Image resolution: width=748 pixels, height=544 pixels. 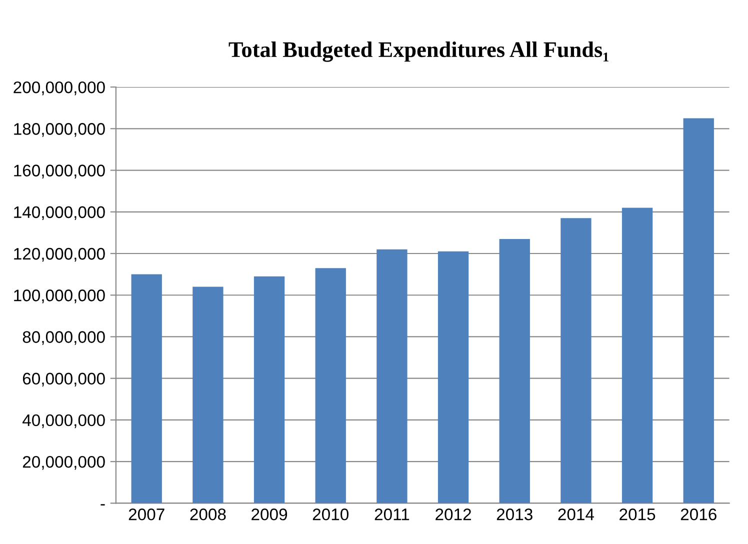 I want to click on chart-title: Total Budgeted Expenditures All Funds₁, so click(x=418, y=52).